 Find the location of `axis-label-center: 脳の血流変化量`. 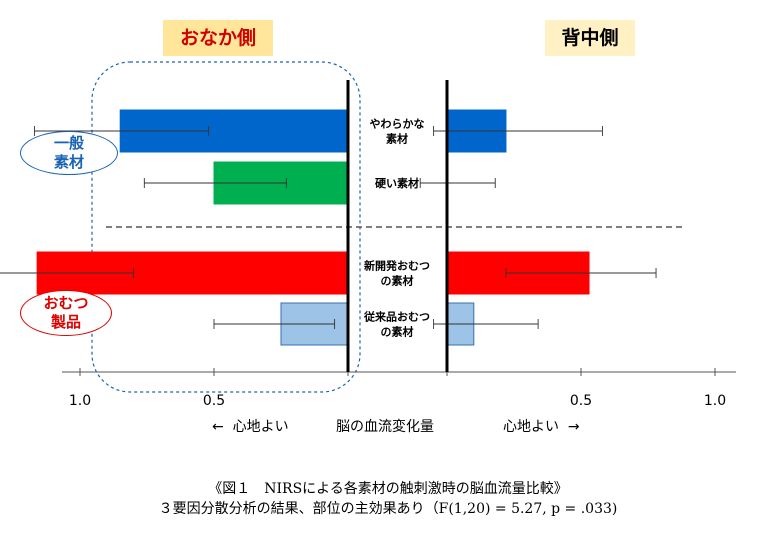

axis-label-center: 脳の血流変化量 is located at coordinates (385, 427).